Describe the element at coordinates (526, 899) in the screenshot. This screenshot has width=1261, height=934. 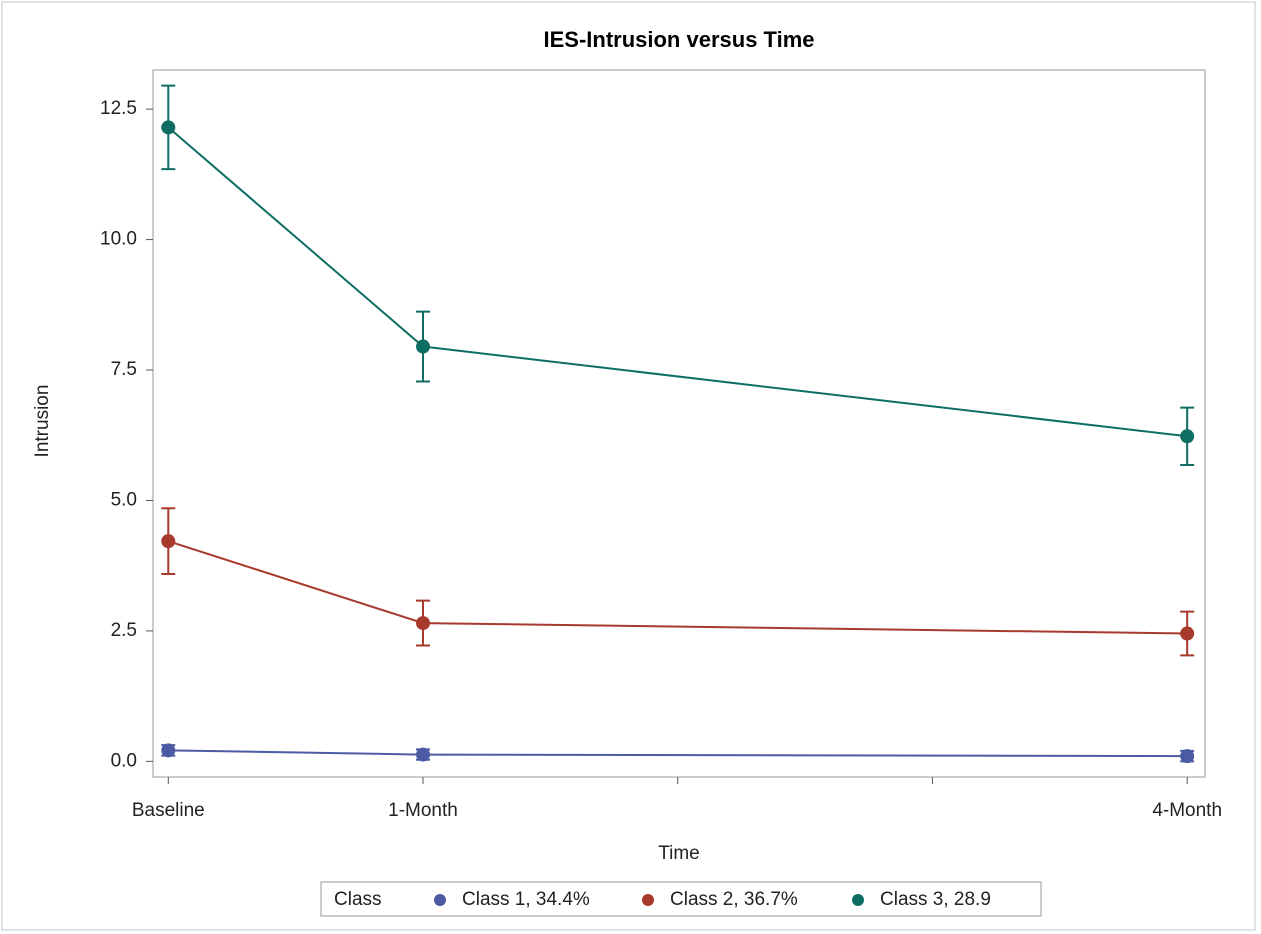
I see `legend-label: Class 1, 34.4%` at that location.